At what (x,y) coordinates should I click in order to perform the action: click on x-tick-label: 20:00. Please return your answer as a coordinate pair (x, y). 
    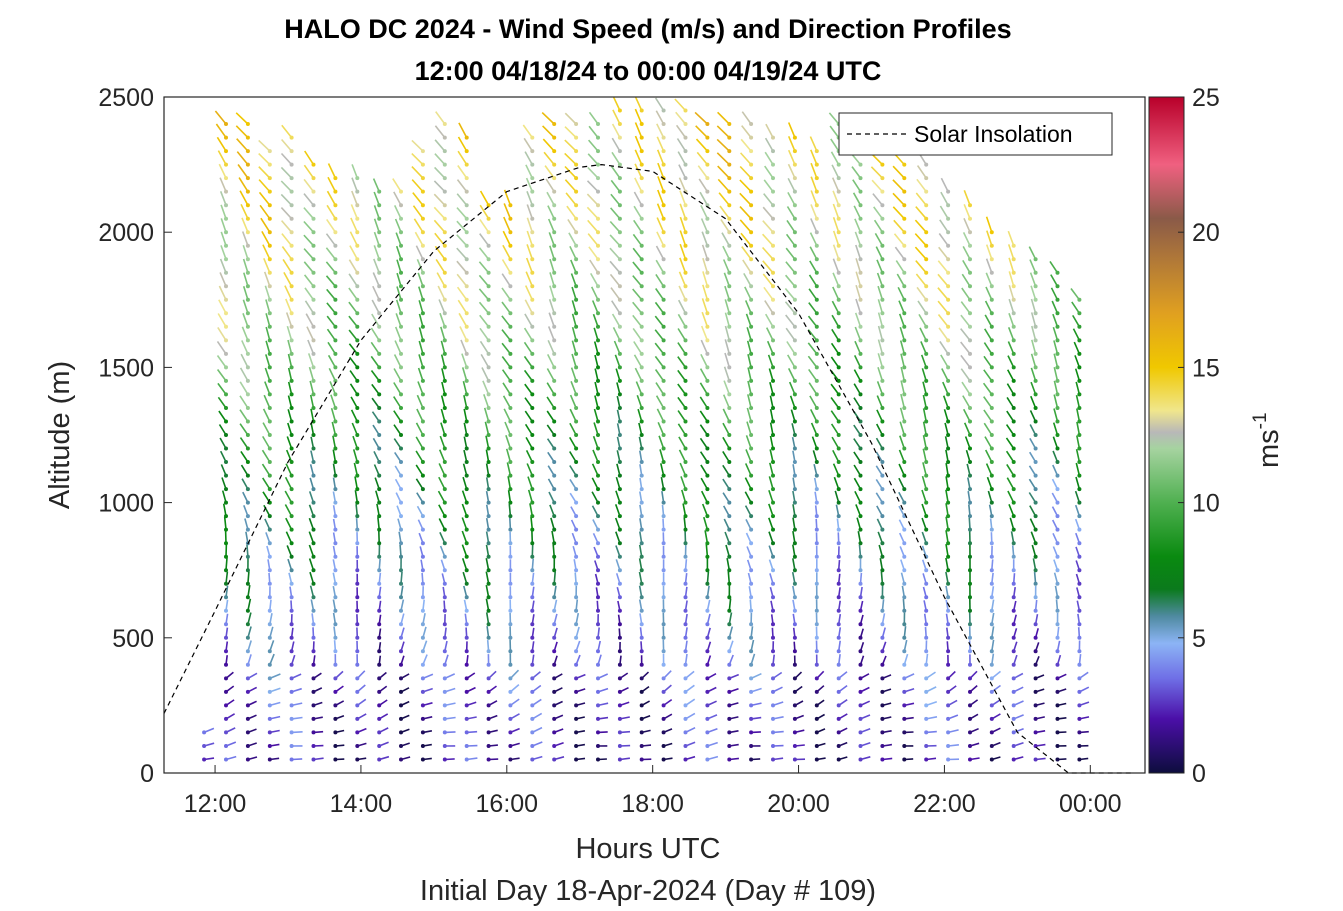
    Looking at the image, I should click on (798, 804).